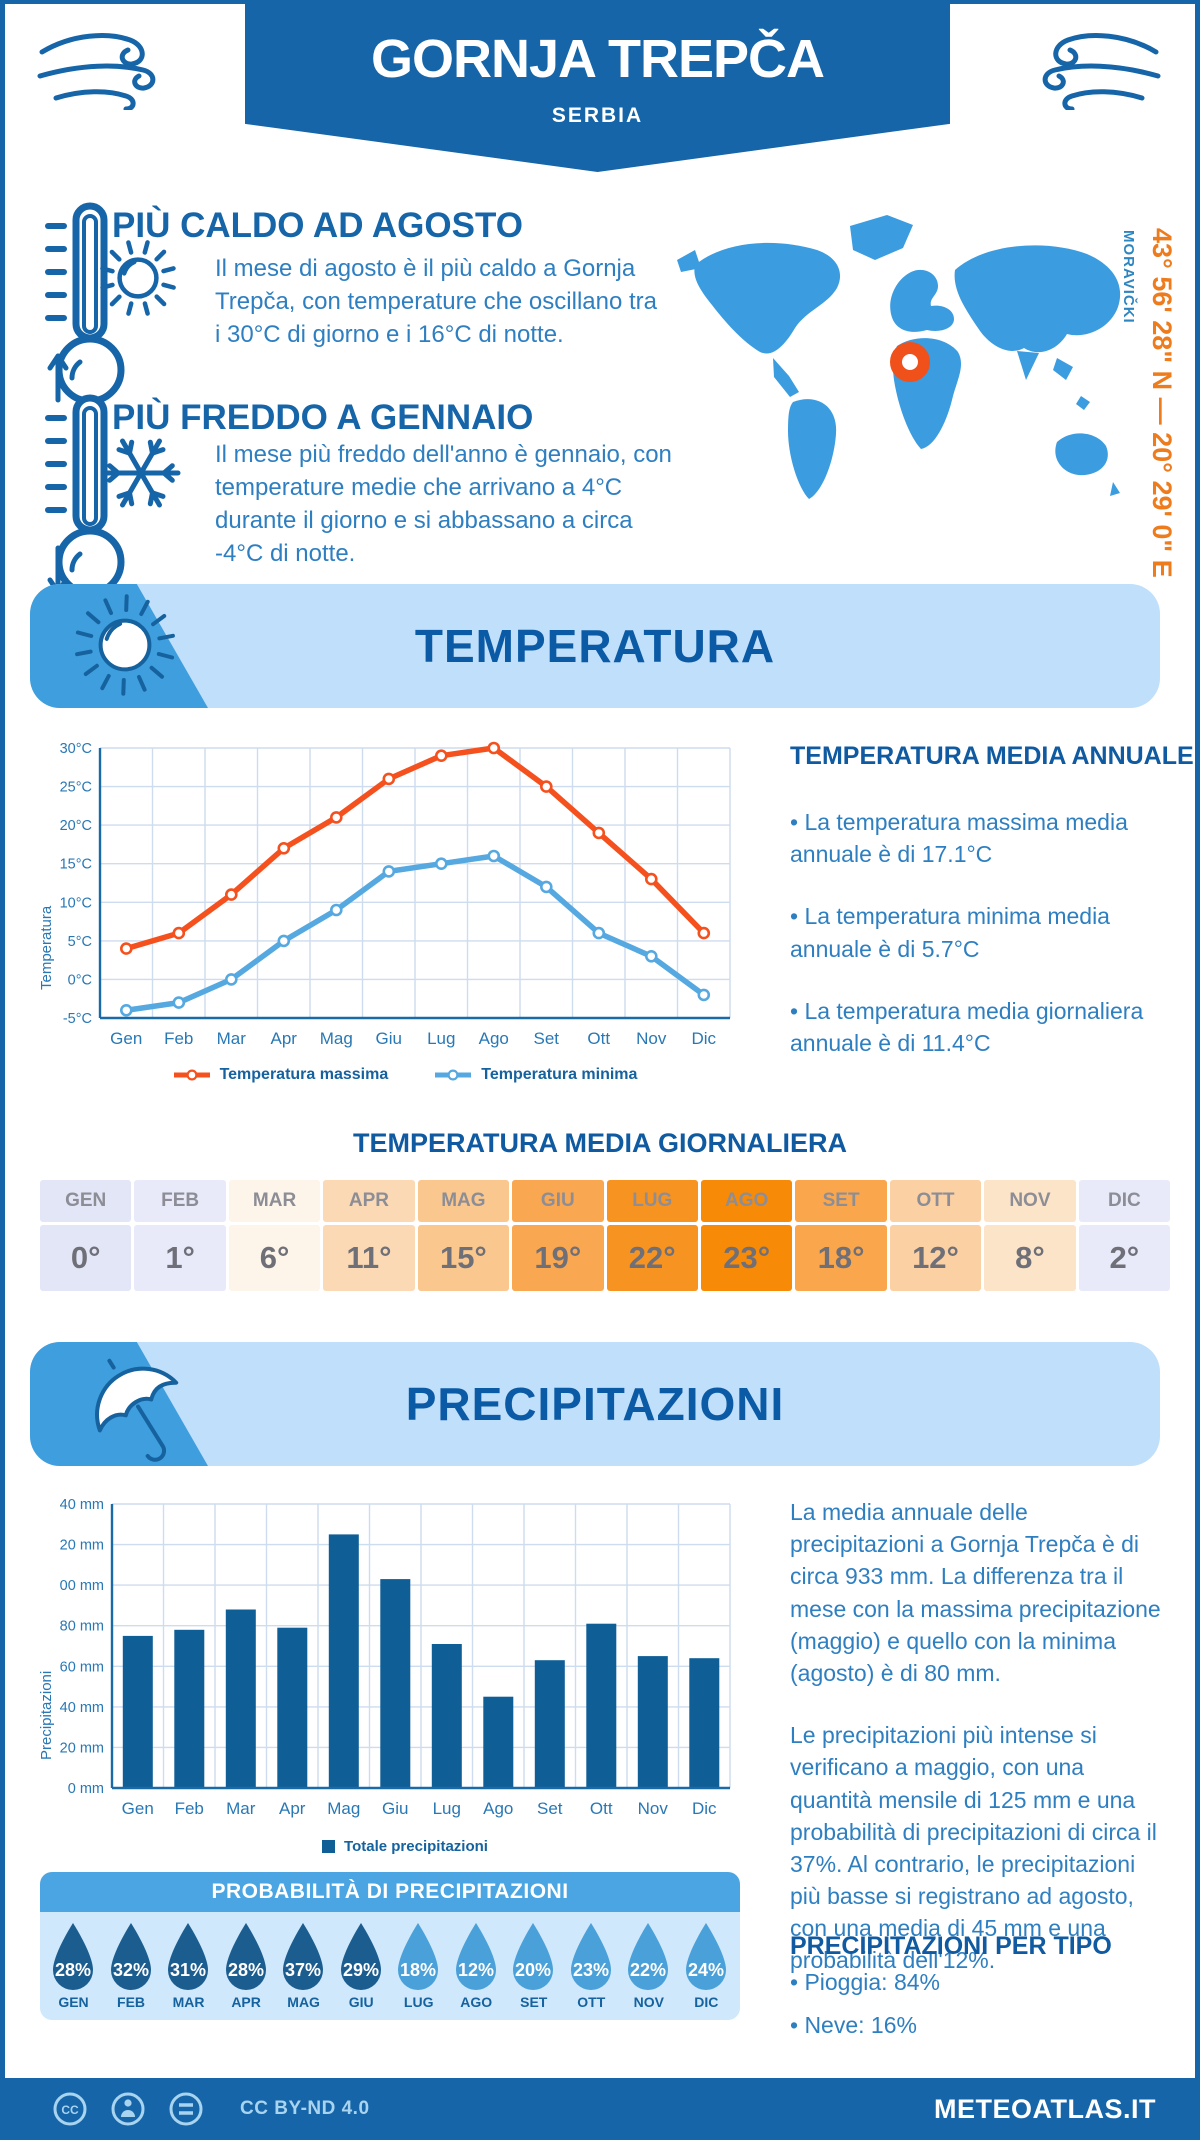 The height and width of the screenshot is (2140, 1200). I want to click on svg-text: 120 mm, so click(82, 1546).